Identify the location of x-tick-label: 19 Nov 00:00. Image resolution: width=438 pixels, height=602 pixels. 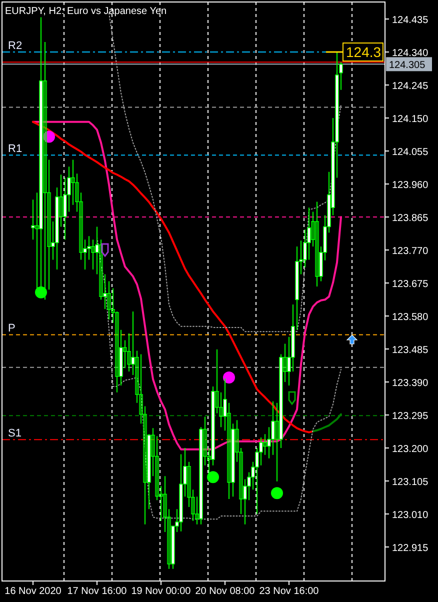
(161, 591).